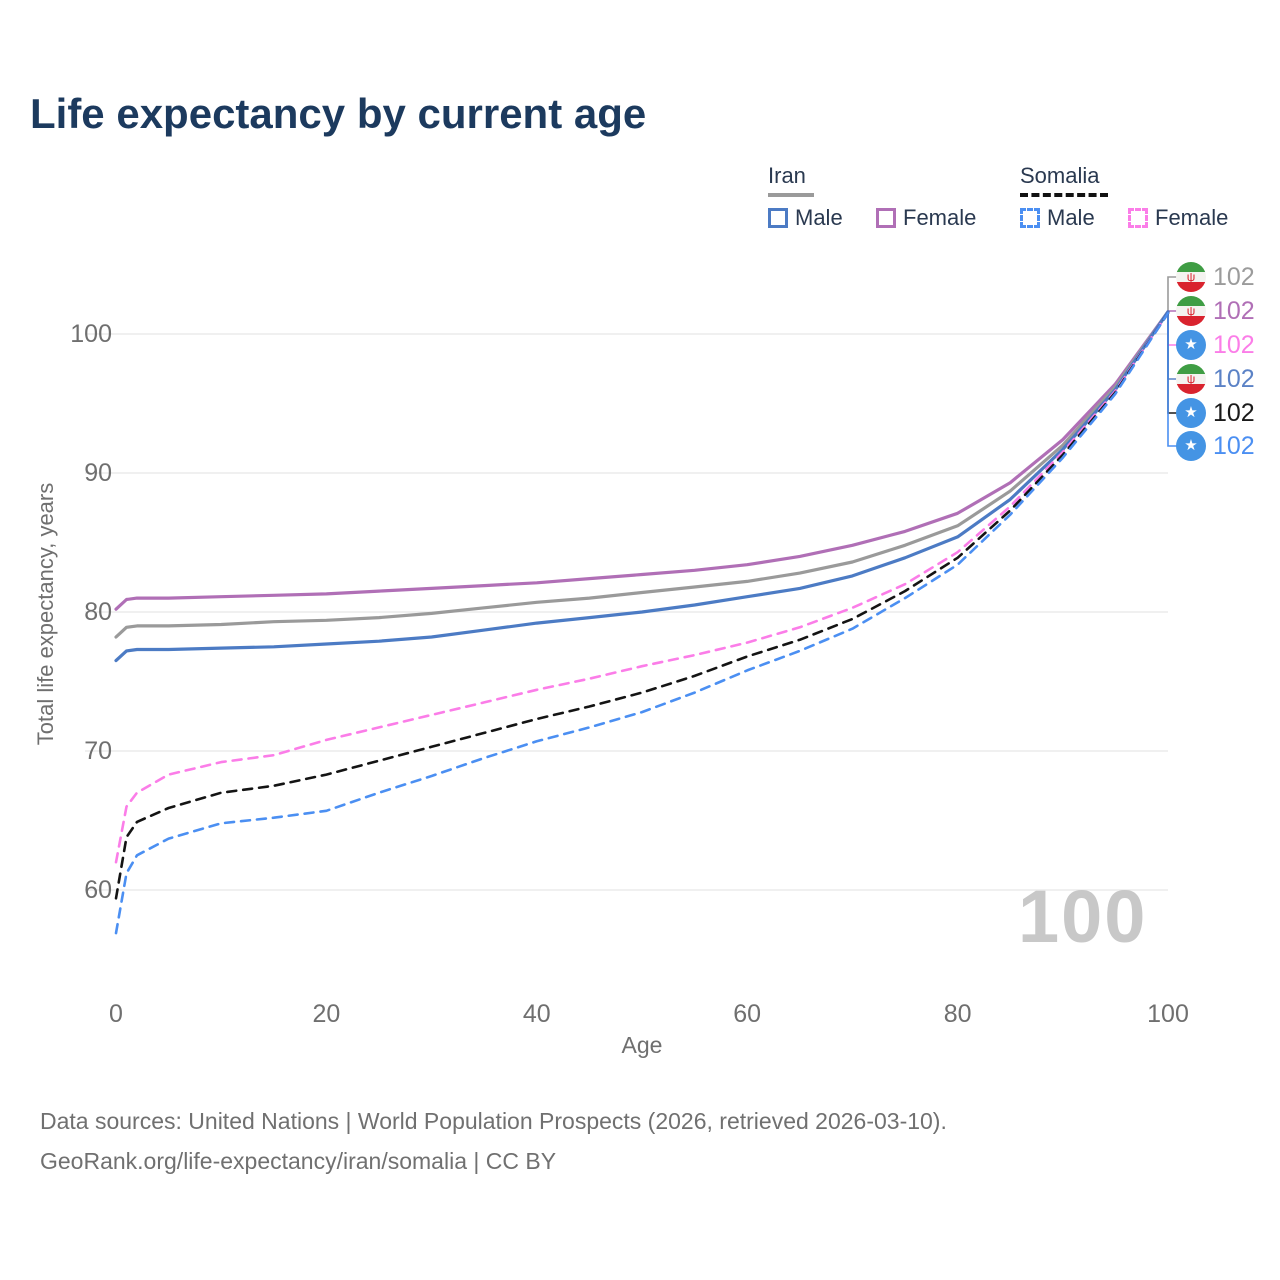 The height and width of the screenshot is (1280, 1280). Describe the element at coordinates (1071, 217) in the screenshot. I see `legend-somalia-male-label: Male` at that location.